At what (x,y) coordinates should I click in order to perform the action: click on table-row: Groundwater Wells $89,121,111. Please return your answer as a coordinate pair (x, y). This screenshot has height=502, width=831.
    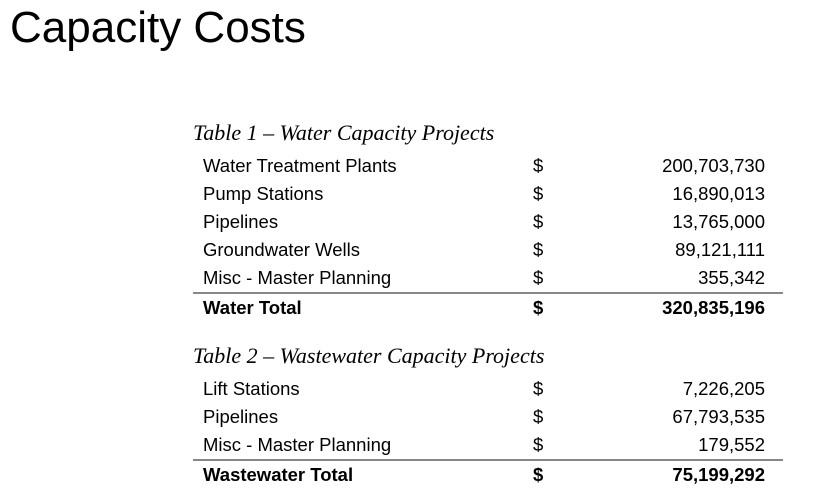
    Looking at the image, I should click on (488, 250).